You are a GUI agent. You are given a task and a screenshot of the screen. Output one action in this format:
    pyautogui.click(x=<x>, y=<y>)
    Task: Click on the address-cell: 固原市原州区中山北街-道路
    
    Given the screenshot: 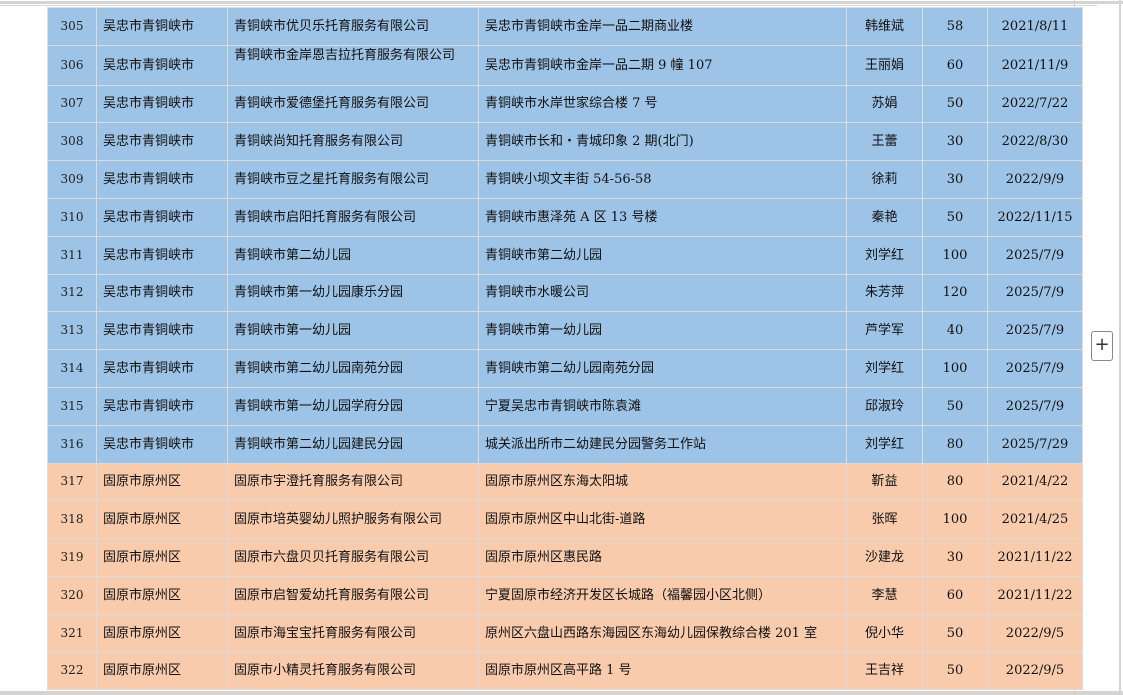 What is the action you would take?
    pyautogui.click(x=662, y=520)
    